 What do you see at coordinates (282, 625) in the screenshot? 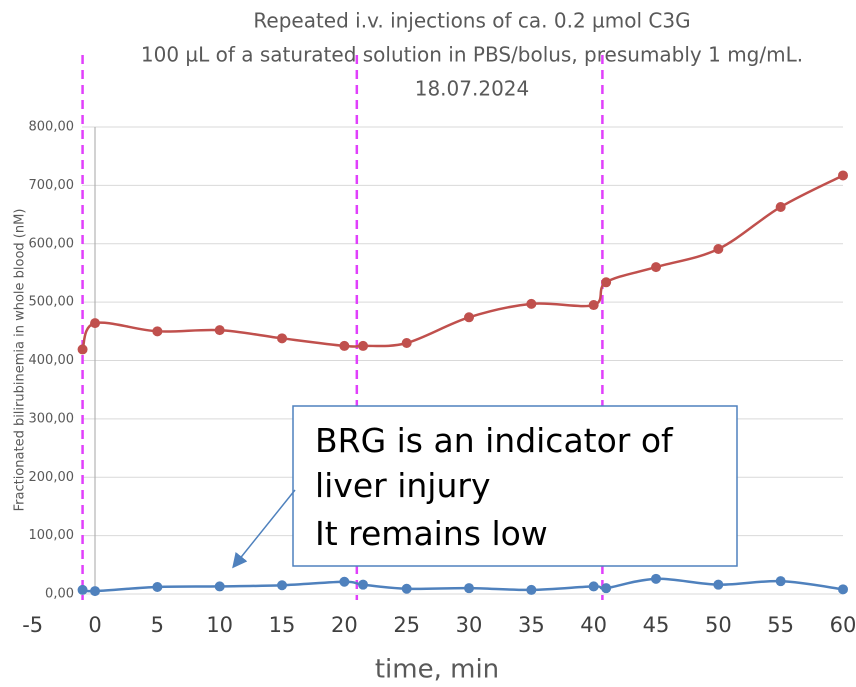
I see `x-tick-label: 15` at bounding box center [282, 625].